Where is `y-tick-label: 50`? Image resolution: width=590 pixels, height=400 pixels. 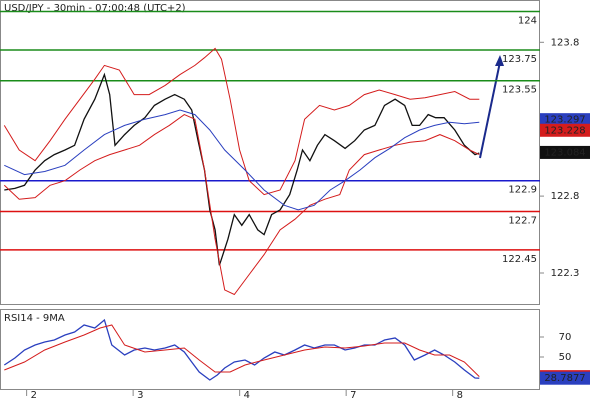 y-tick-label: 50 is located at coordinates (565, 357).